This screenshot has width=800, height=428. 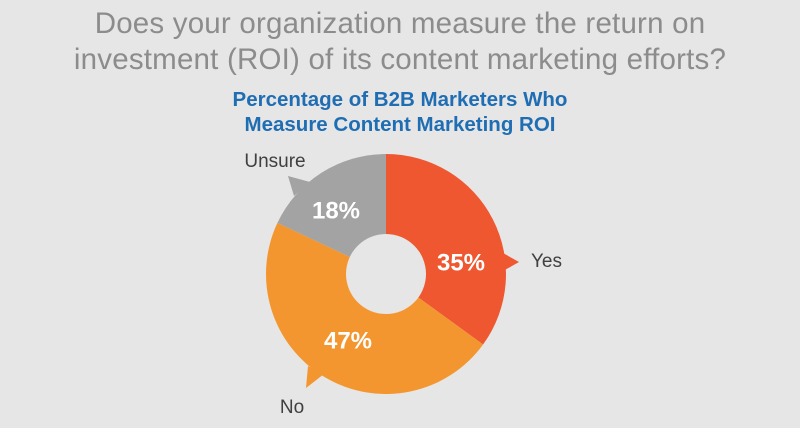 What do you see at coordinates (511, 262) in the screenshot?
I see `callout-pointer-yes` at bounding box center [511, 262].